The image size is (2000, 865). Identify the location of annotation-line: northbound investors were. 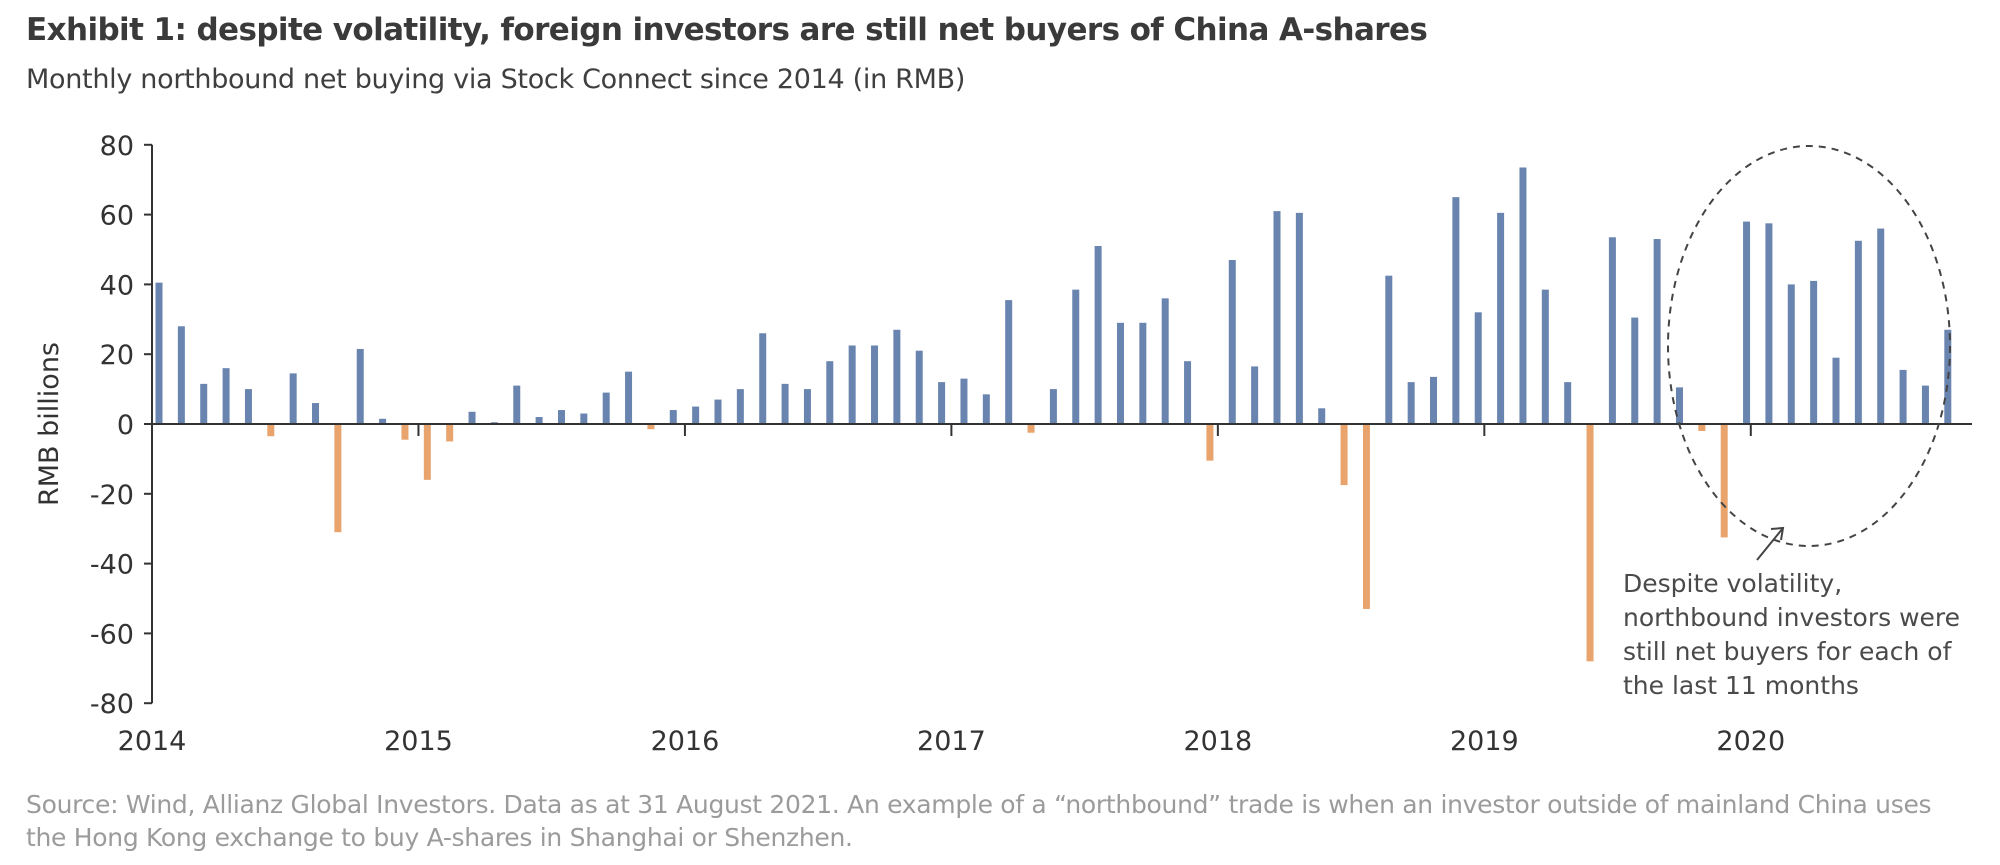
(1791, 617).